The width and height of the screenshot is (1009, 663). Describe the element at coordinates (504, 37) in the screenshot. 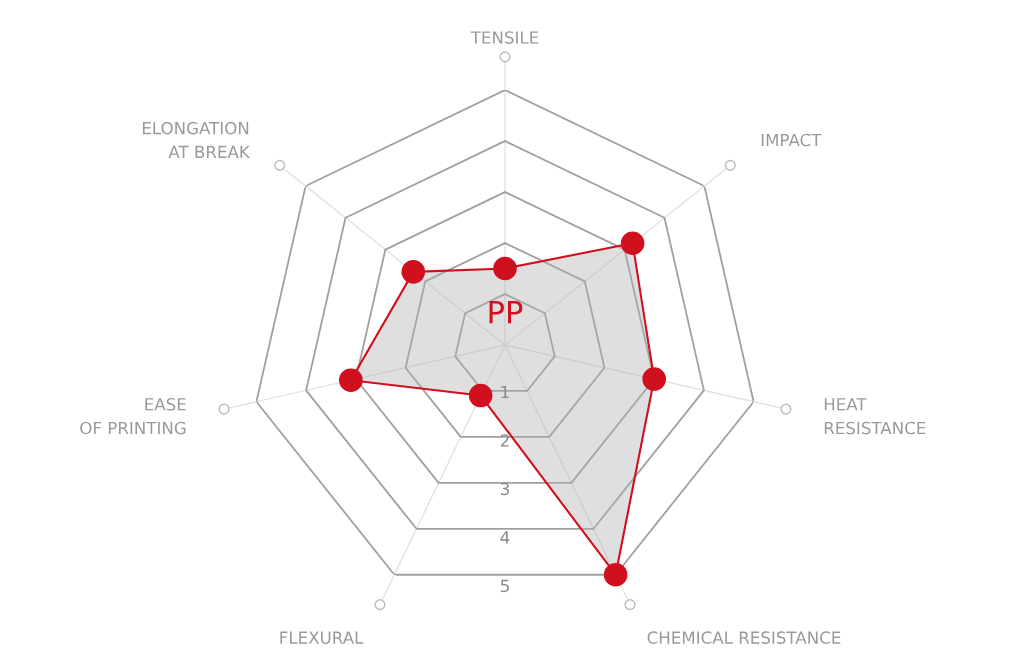

I see `spoke-label: TENSILE` at that location.